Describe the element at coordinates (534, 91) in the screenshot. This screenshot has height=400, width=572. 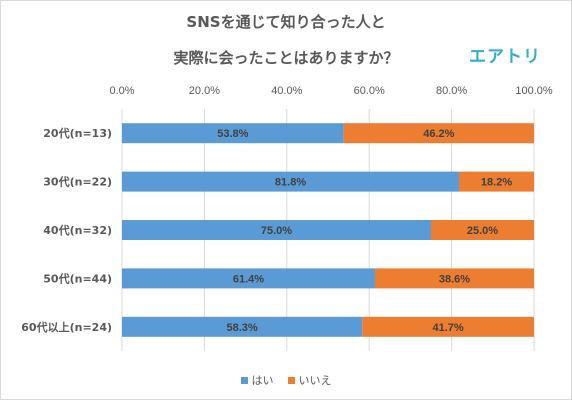
I see `x-tick-label-5: 100.0%` at that location.